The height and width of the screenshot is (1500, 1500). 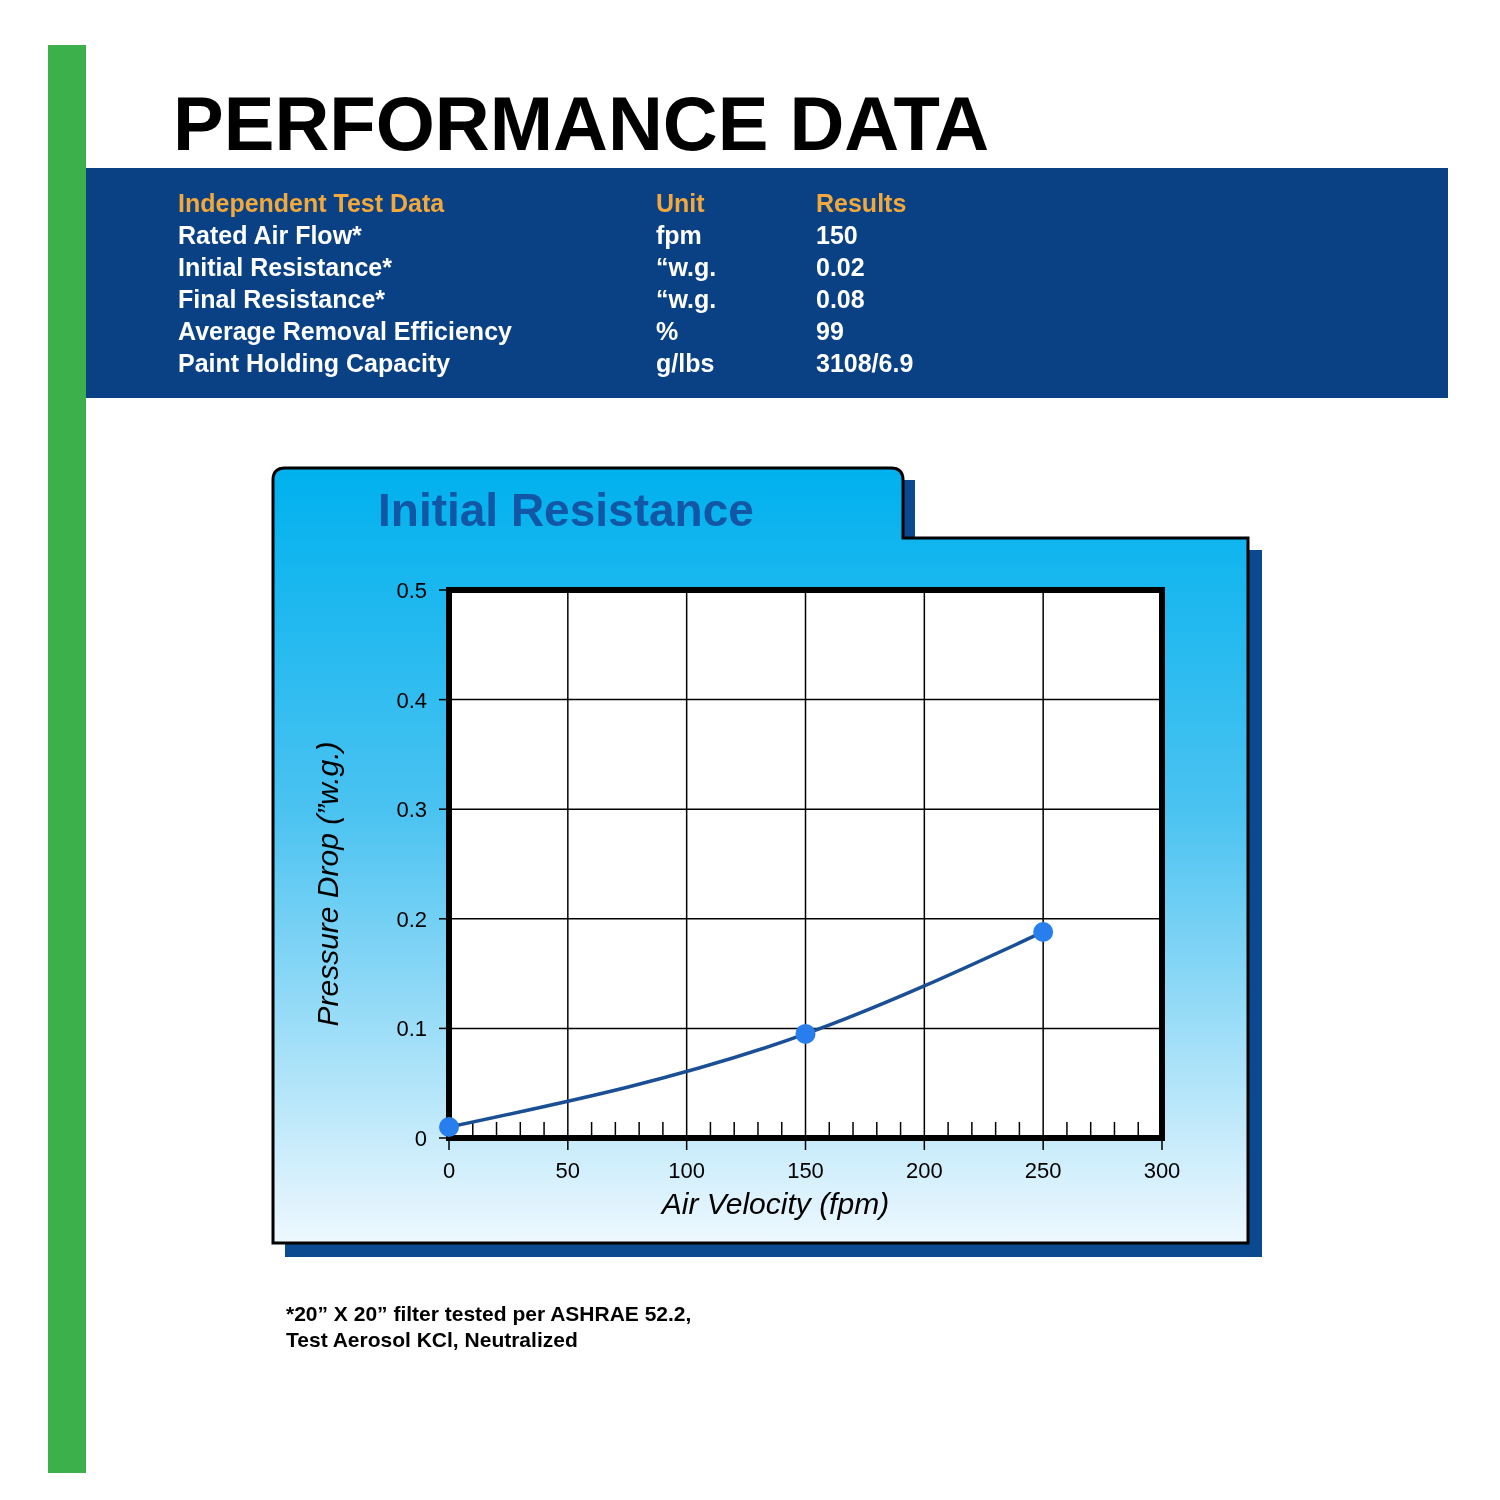 What do you see at coordinates (566, 510) in the screenshot?
I see `chart-title: Initial Resistance` at bounding box center [566, 510].